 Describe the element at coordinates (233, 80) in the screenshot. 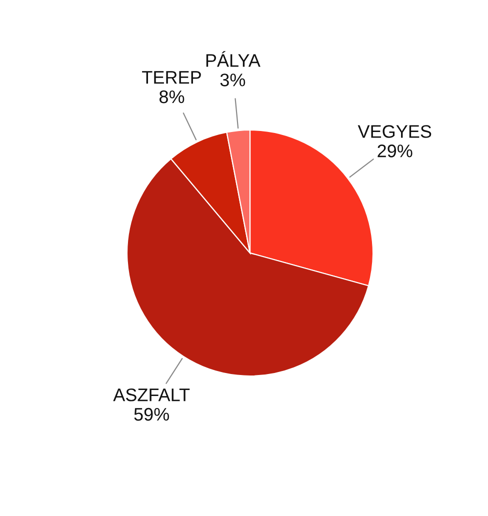

I see `data-label: 3%` at that location.